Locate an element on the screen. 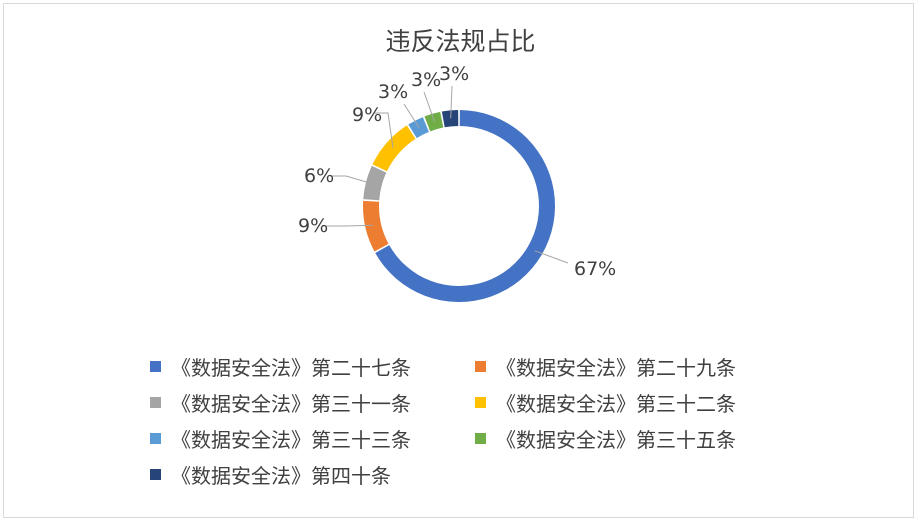 The width and height of the screenshot is (921, 525). legend-item: 《数据安全法》第三十二条 is located at coordinates (637, 402).